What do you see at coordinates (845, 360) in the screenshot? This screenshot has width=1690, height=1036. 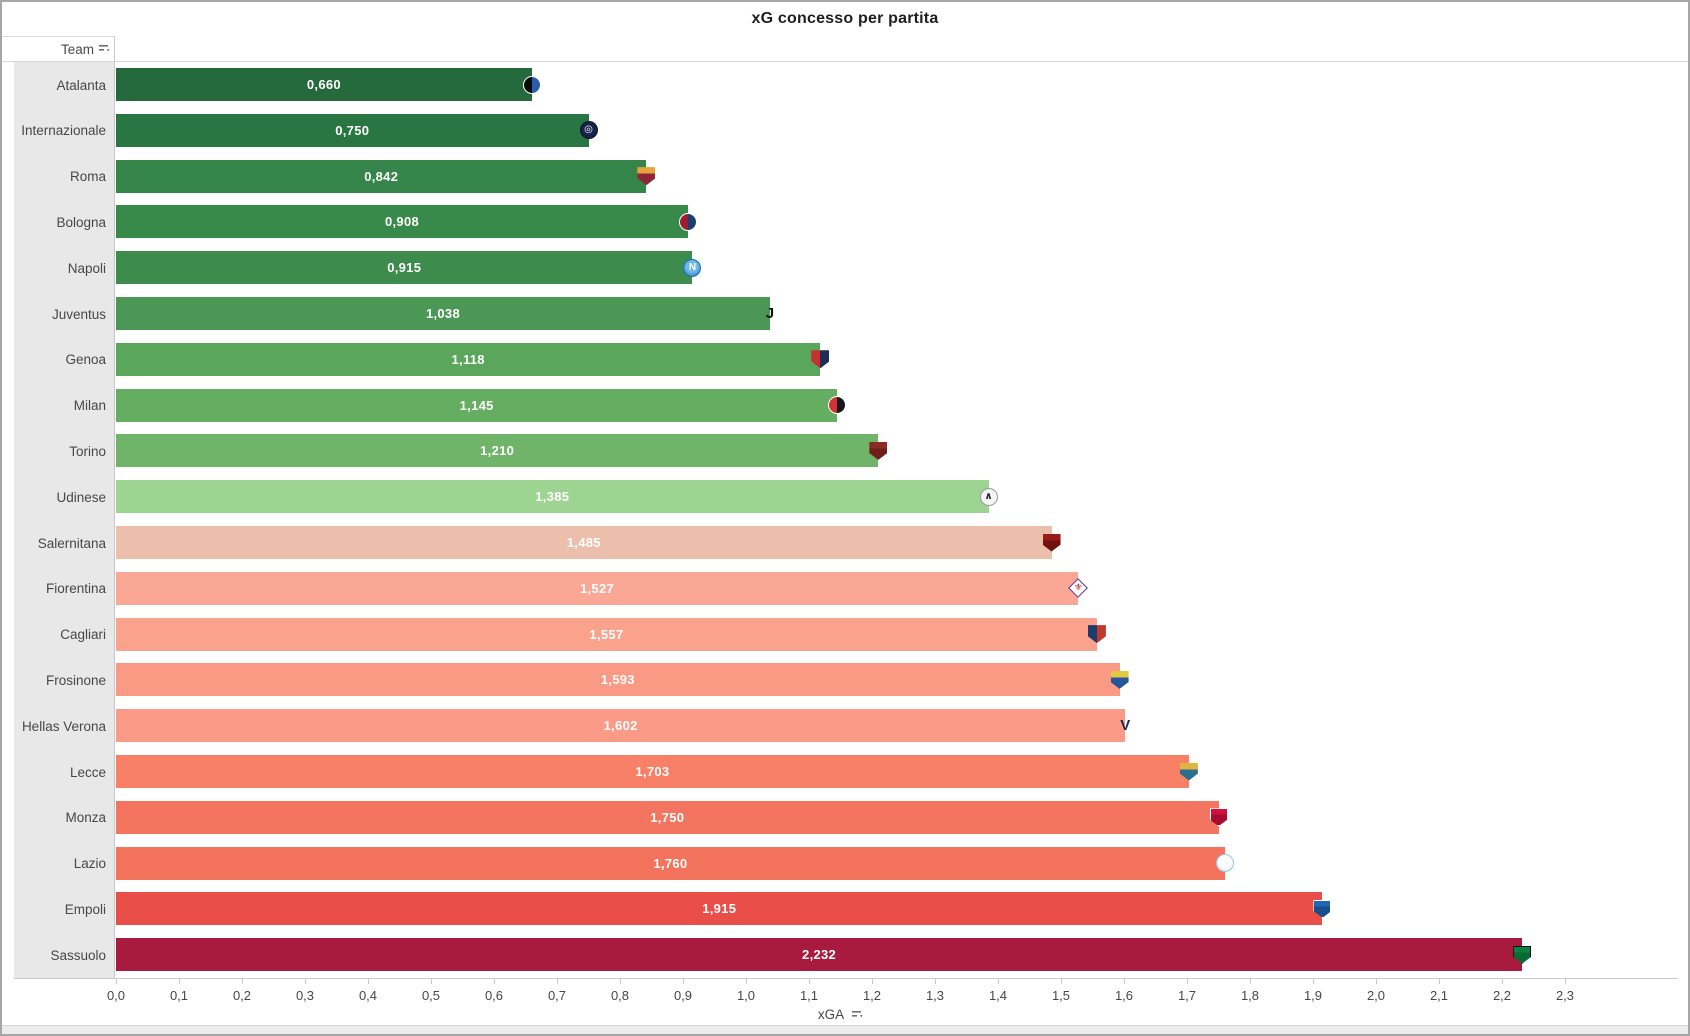 I see `table-row: Genoa 1,118` at bounding box center [845, 360].